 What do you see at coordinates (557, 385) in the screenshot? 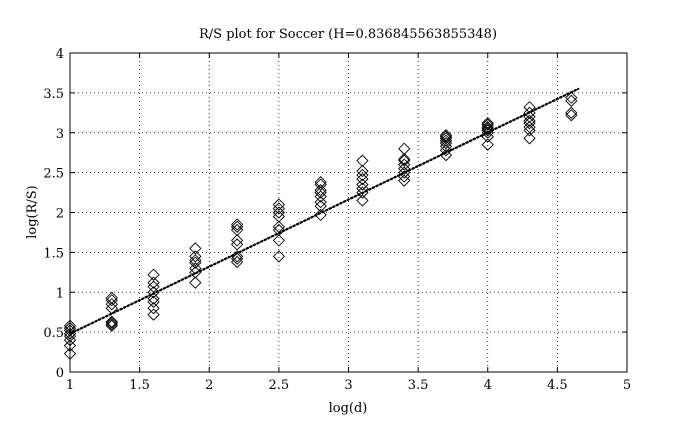
I see `x-tick-label: 4.5` at bounding box center [557, 385].